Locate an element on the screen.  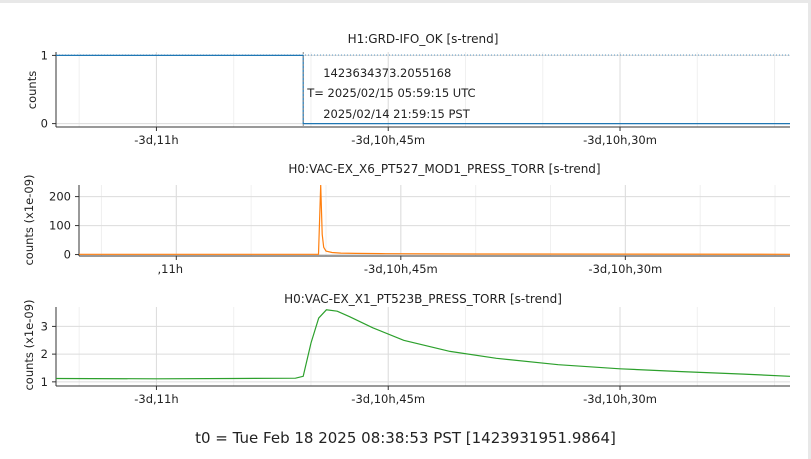
cursor-readout-line: T= 2025/02/15 05:59:15 UTC is located at coordinates (390, 93).